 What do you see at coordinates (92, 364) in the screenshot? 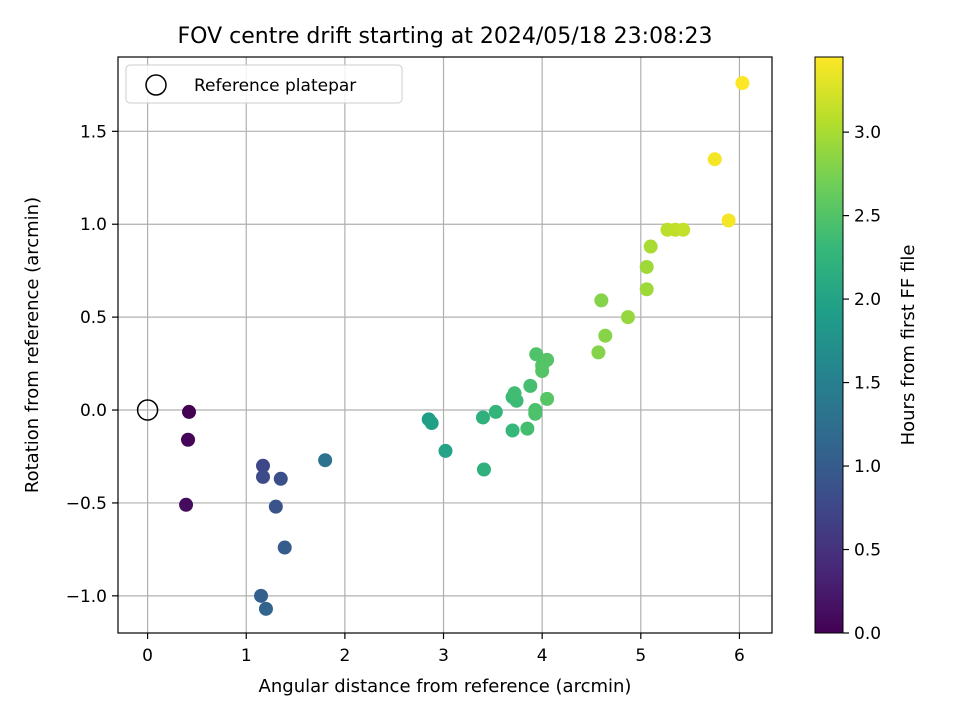
I see `y-axis: −1.0 −0.5 0.0 0.5 1.0 1.5` at bounding box center [92, 364].